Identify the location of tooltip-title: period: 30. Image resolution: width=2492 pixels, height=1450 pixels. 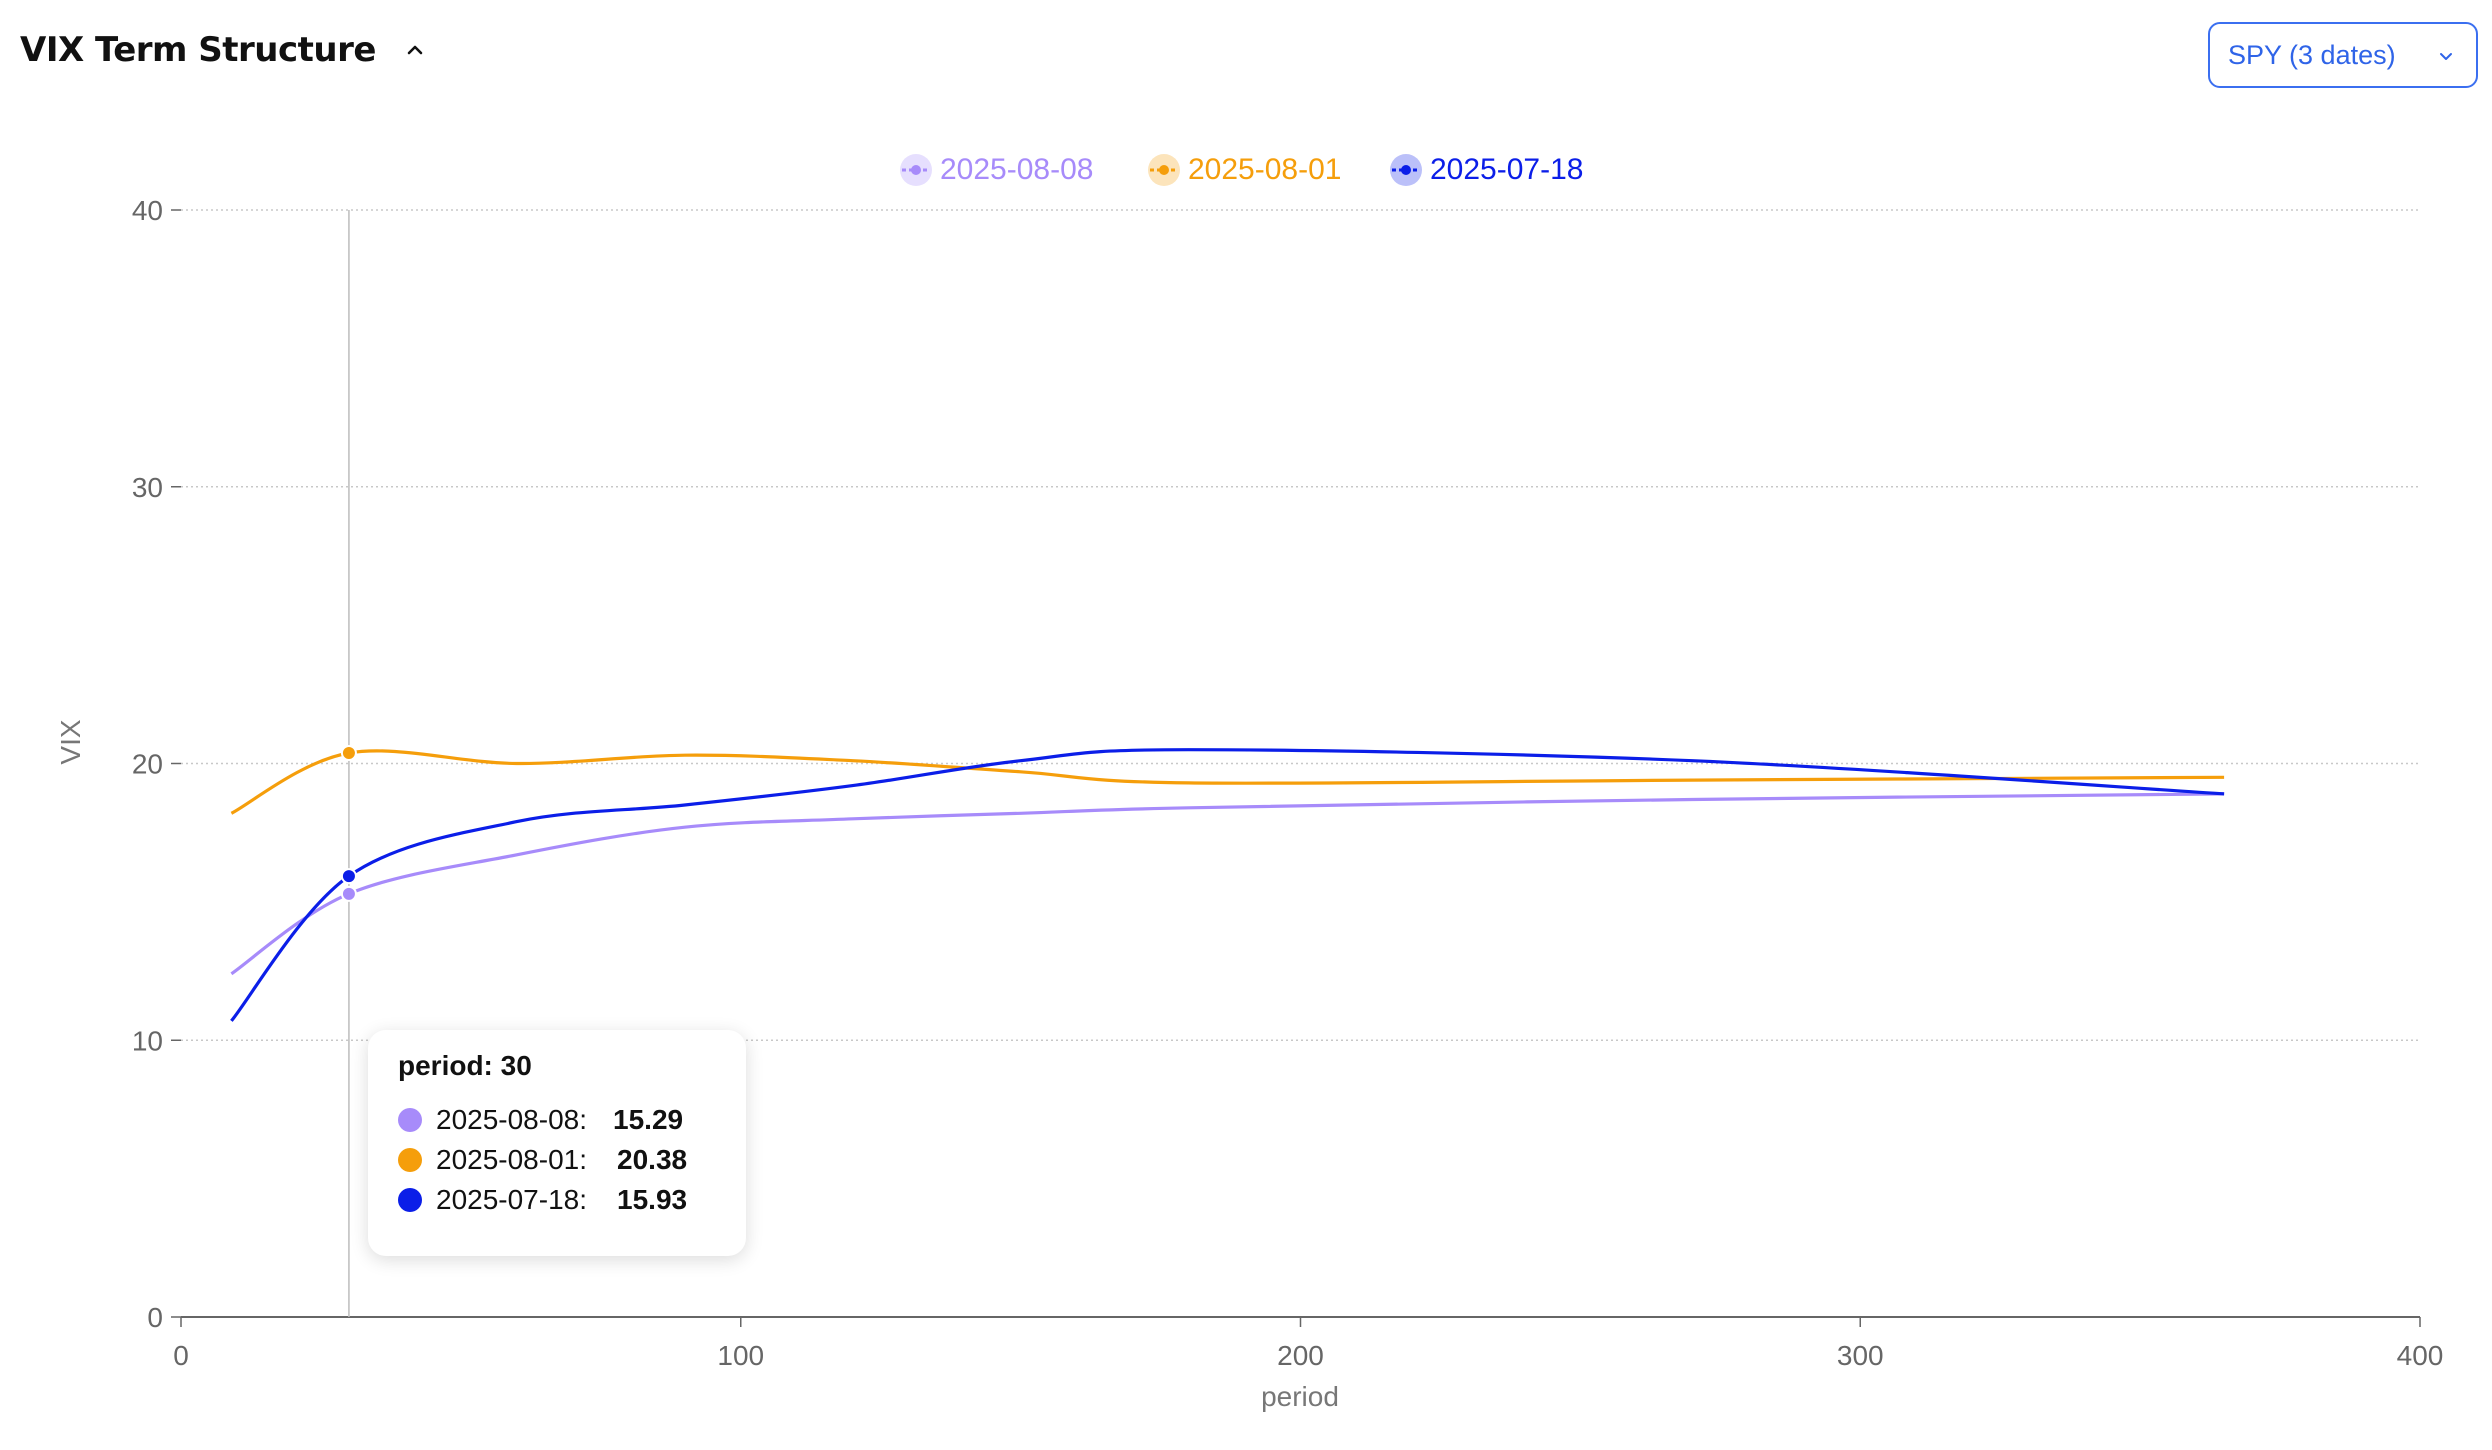
(465, 1065).